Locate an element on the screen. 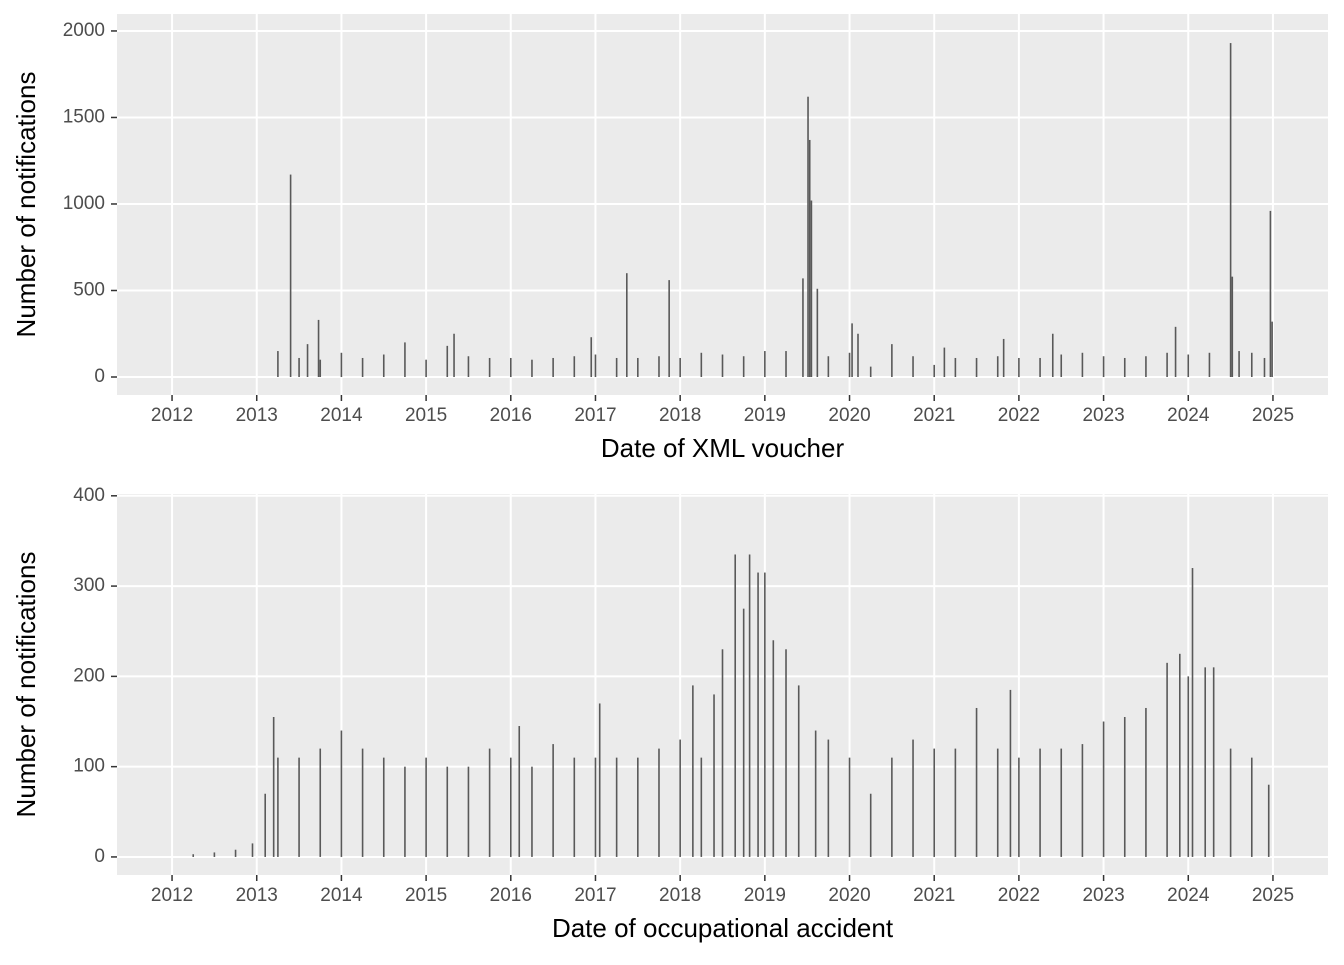  x-tick-label: 2012 is located at coordinates (172, 895).